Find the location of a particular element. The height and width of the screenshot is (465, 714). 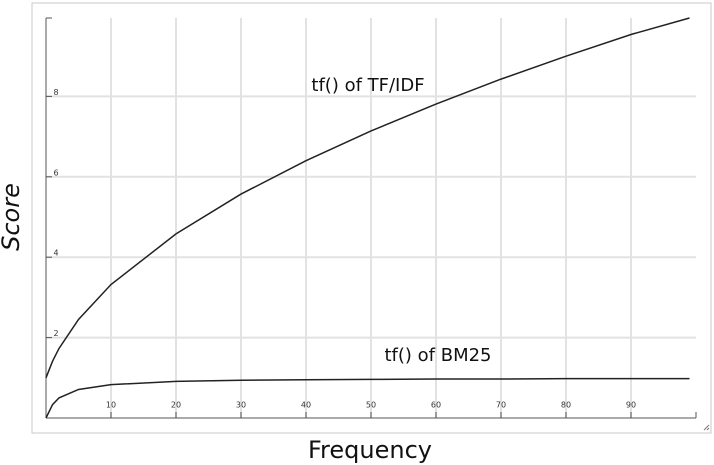

y-axis-label: Score is located at coordinates (12, 217).